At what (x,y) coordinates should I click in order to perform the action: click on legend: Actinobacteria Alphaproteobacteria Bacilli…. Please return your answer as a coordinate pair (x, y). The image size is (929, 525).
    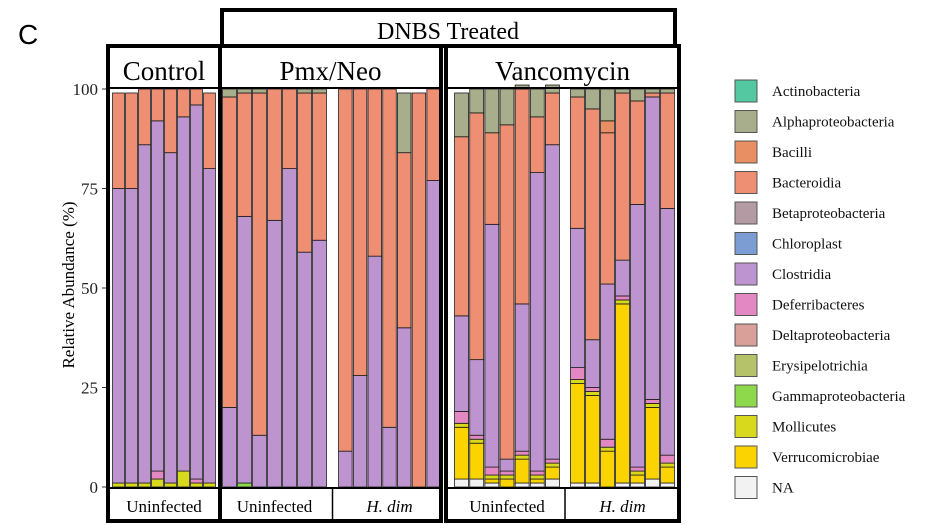
    Looking at the image, I should click on (820, 289).